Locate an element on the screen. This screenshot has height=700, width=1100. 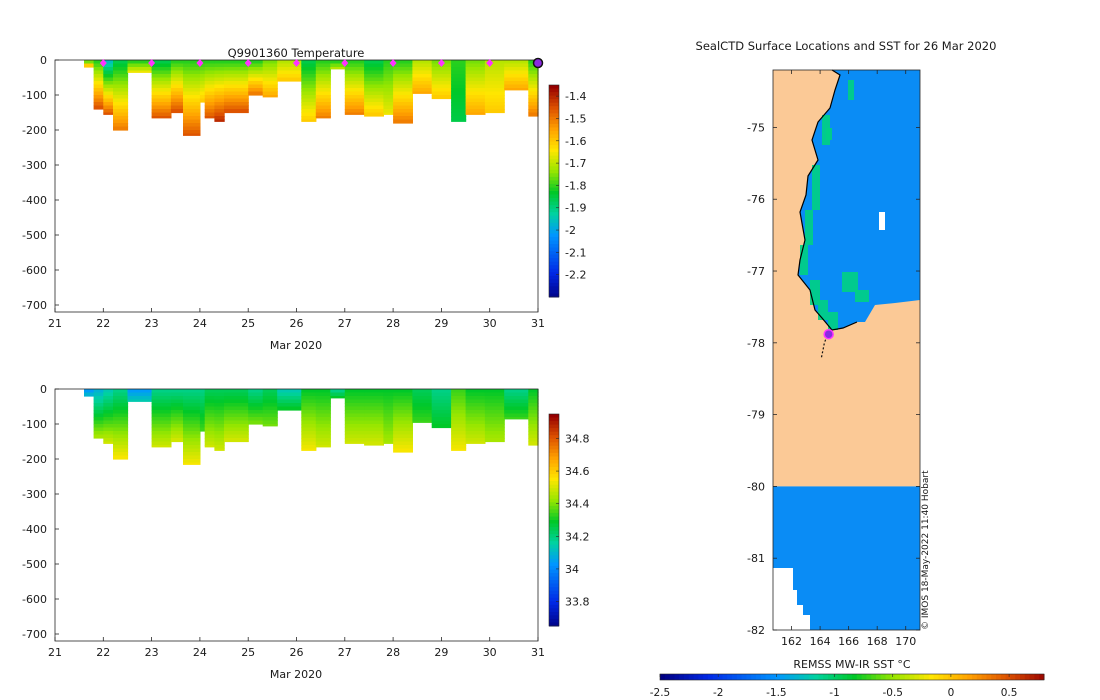
temperature-y-ticks: 0 -100 -200 -300 -400 -500 -600 -700 is located at coordinates (40, 183).